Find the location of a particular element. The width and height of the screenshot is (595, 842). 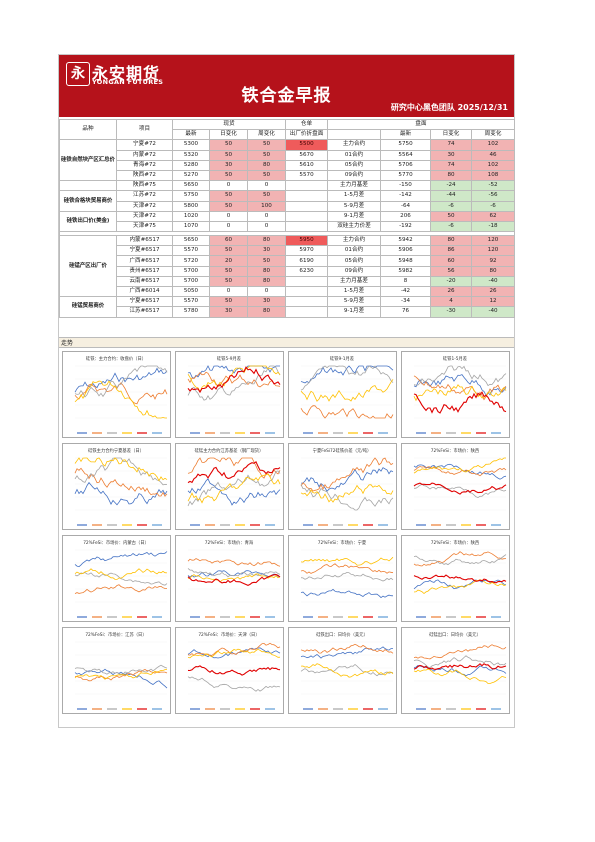

chart-title: 硅锰主力合约江苏基差（钢厂现货） is located at coordinates (229, 450).